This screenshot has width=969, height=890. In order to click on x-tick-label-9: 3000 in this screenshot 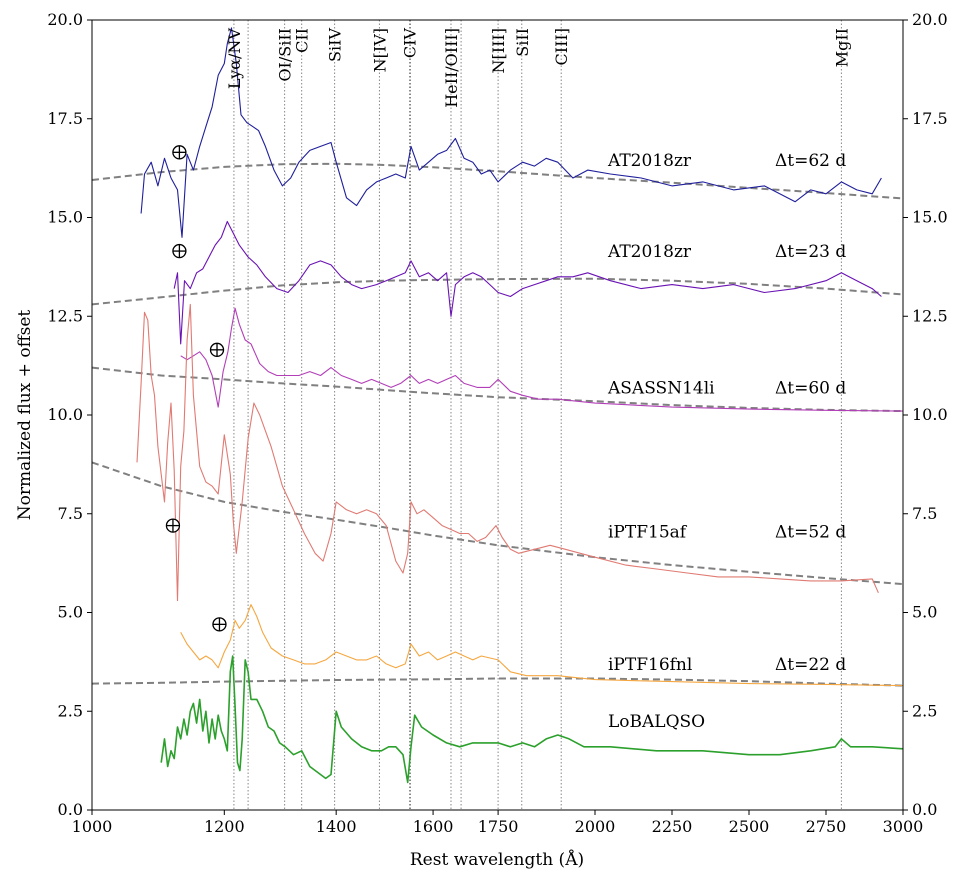, I will do `click(903, 826)`.